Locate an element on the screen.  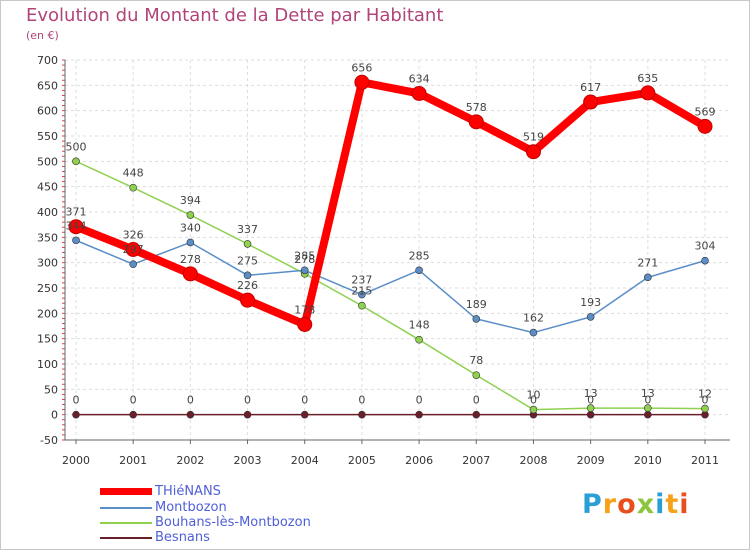
data-label: 326 is located at coordinates (133, 234).